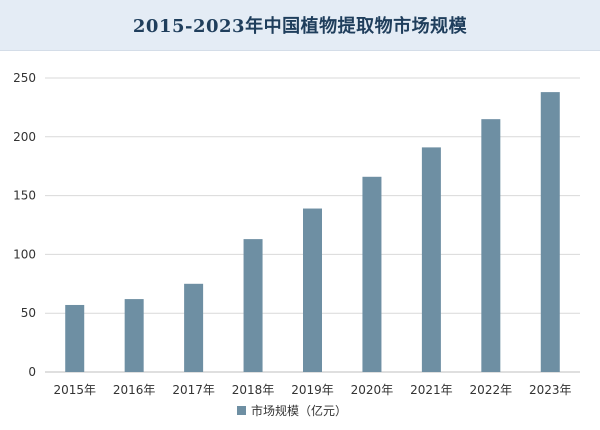 The image size is (600, 430). What do you see at coordinates (24, 137) in the screenshot?
I see `y-tick-label: 200` at bounding box center [24, 137].